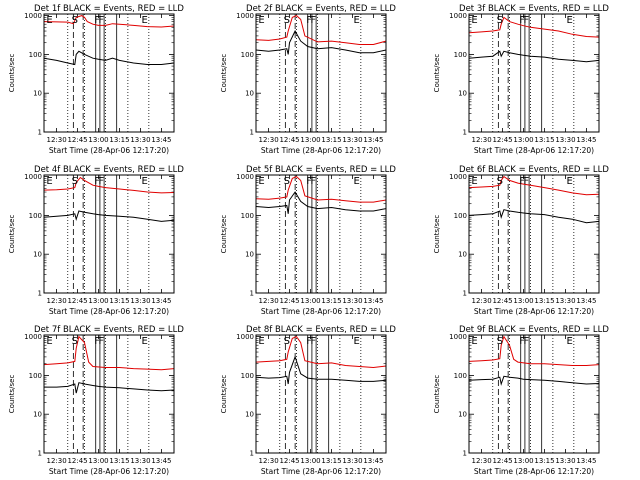 The width and height of the screenshot is (640, 480). What do you see at coordinates (109, 170) in the screenshot?
I see `panel-title: Det 4f BLACK = Events, RED = LLD` at bounding box center [109, 170].